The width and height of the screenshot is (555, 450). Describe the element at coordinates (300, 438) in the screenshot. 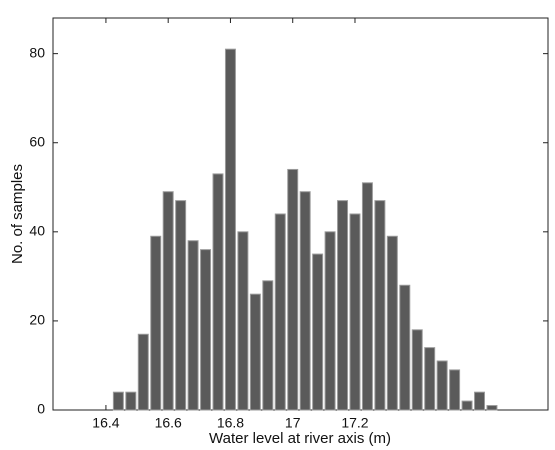

I see `x-axis-label: Water level at river axis (m)` at that location.